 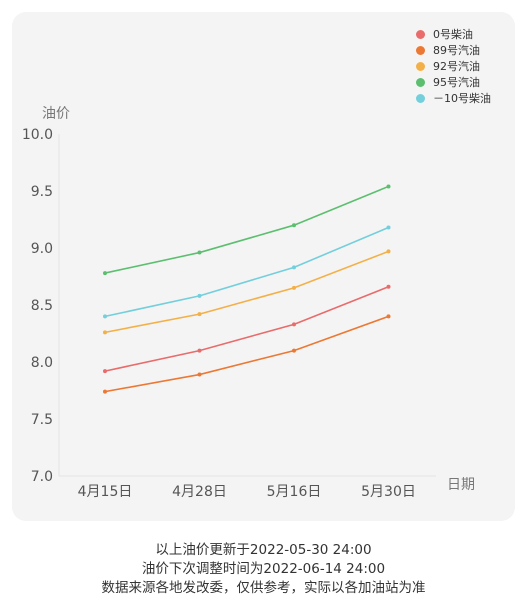 I want to click on legend-label: 89号汽油, so click(x=456, y=50).